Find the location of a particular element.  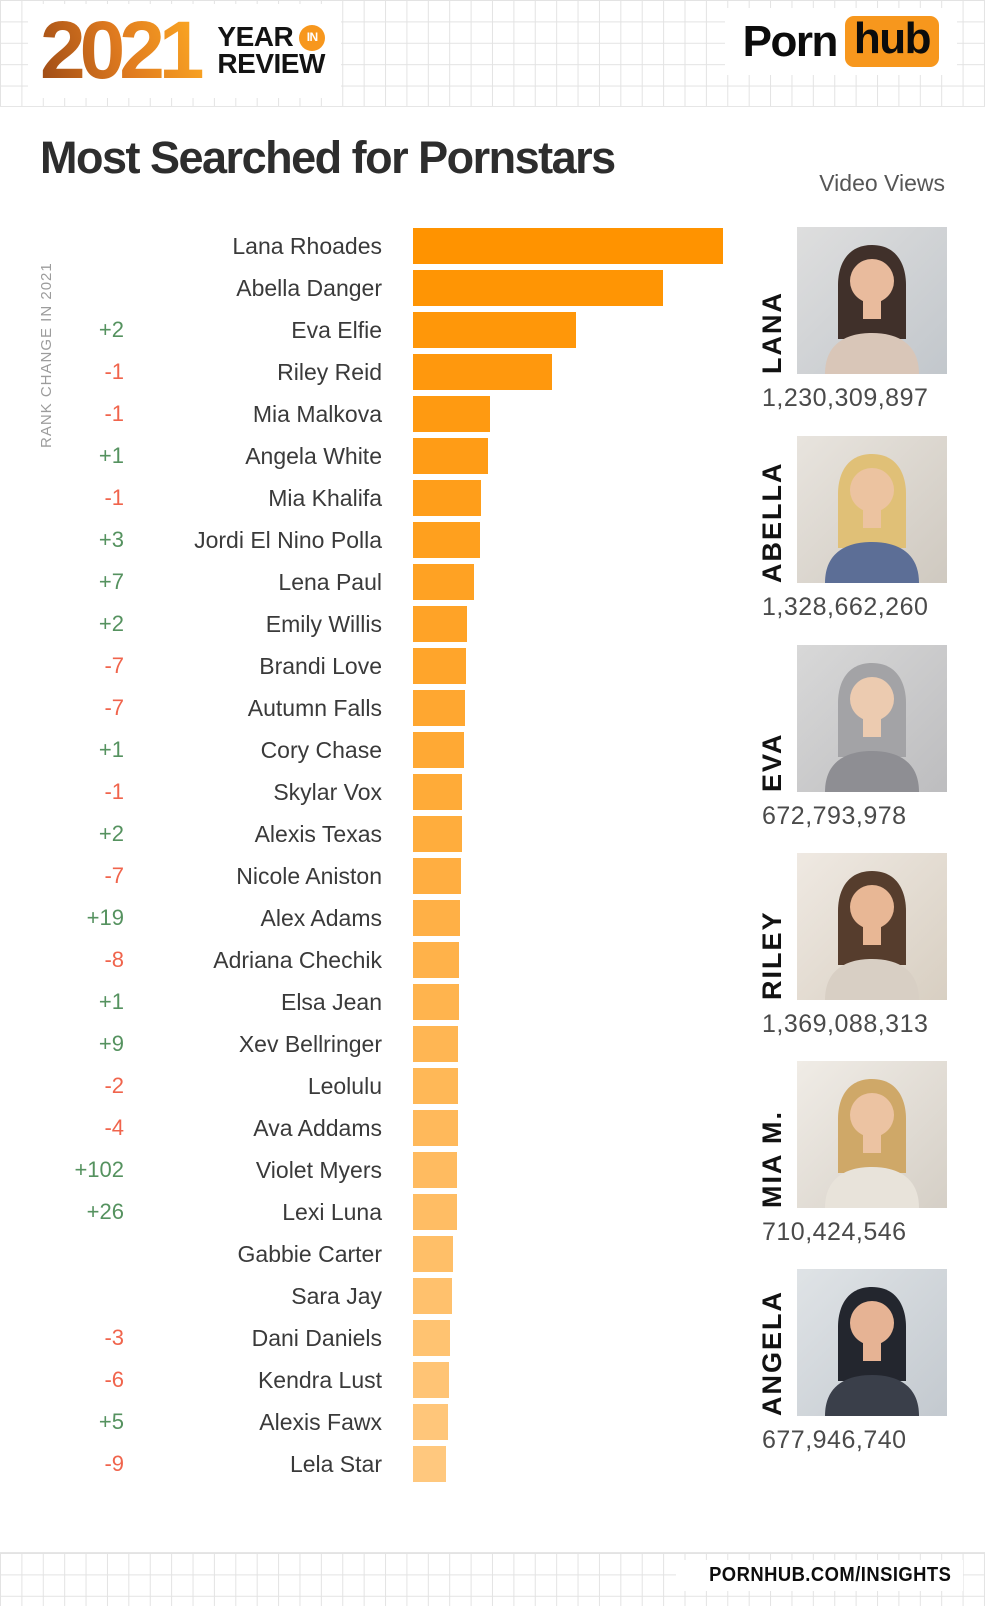

rank-change-value: +5 is located at coordinates (111, 1421).